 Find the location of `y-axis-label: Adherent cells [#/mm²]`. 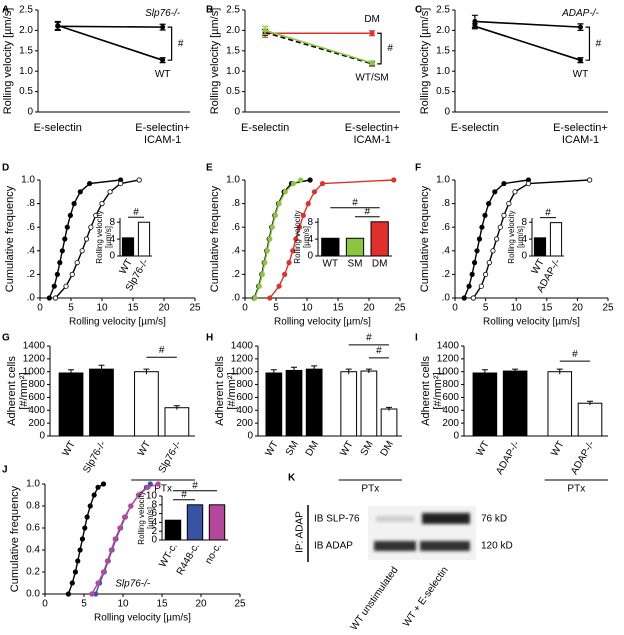

y-axis-label: Adherent cells [#/mm²] is located at coordinates (432, 391).